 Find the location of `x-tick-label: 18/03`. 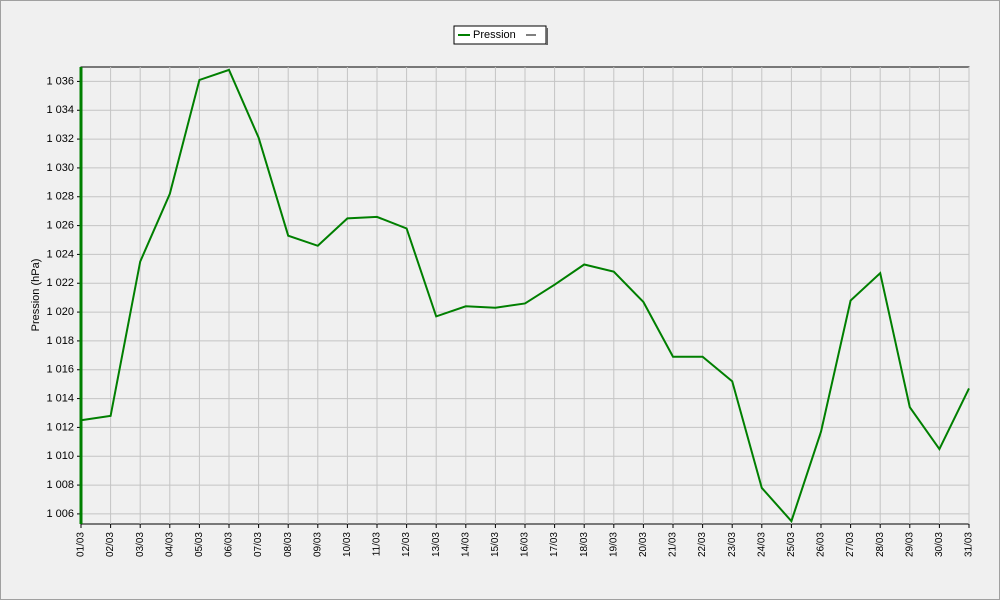

x-tick-label: 18/03 is located at coordinates (584, 544).